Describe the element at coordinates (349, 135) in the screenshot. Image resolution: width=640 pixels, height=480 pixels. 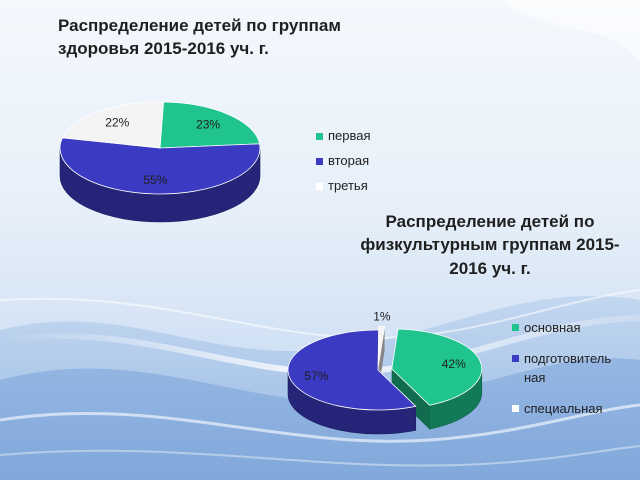
I see `legend-label: первая` at that location.